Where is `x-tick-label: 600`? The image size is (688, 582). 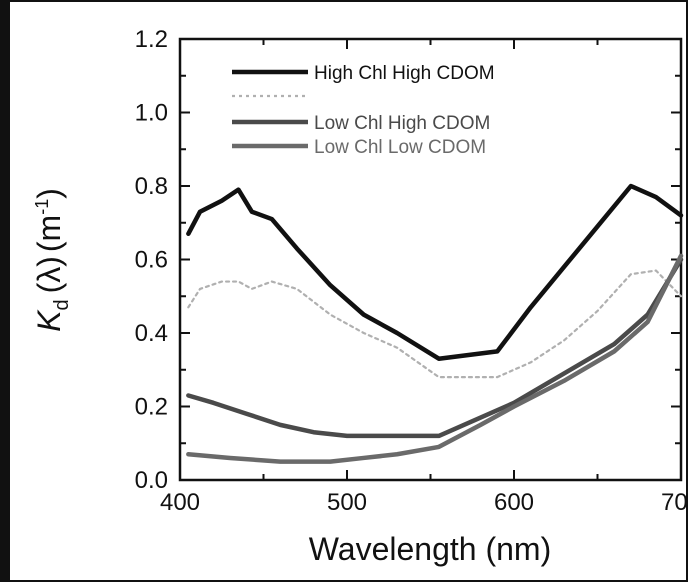
x-tick-label: 600 is located at coordinates (514, 502).